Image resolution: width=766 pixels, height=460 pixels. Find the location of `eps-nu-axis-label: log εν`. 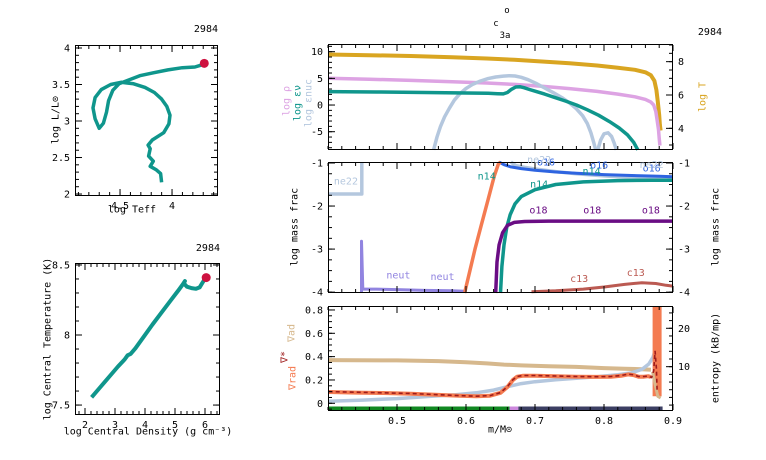

eps-nu-axis-label: log εν is located at coordinates (298, 103).